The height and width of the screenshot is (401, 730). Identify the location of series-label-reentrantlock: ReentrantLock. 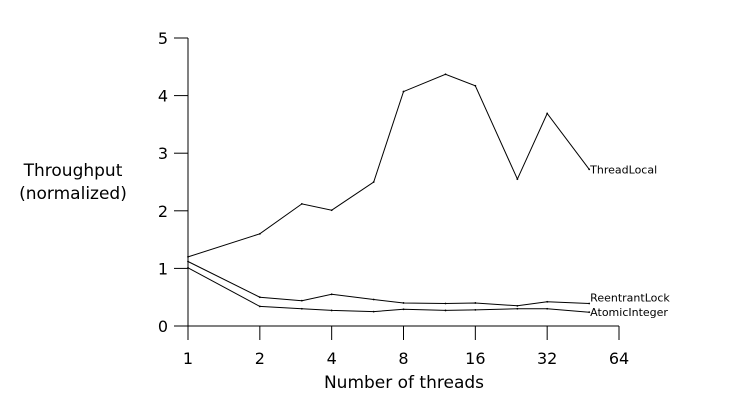
(630, 298).